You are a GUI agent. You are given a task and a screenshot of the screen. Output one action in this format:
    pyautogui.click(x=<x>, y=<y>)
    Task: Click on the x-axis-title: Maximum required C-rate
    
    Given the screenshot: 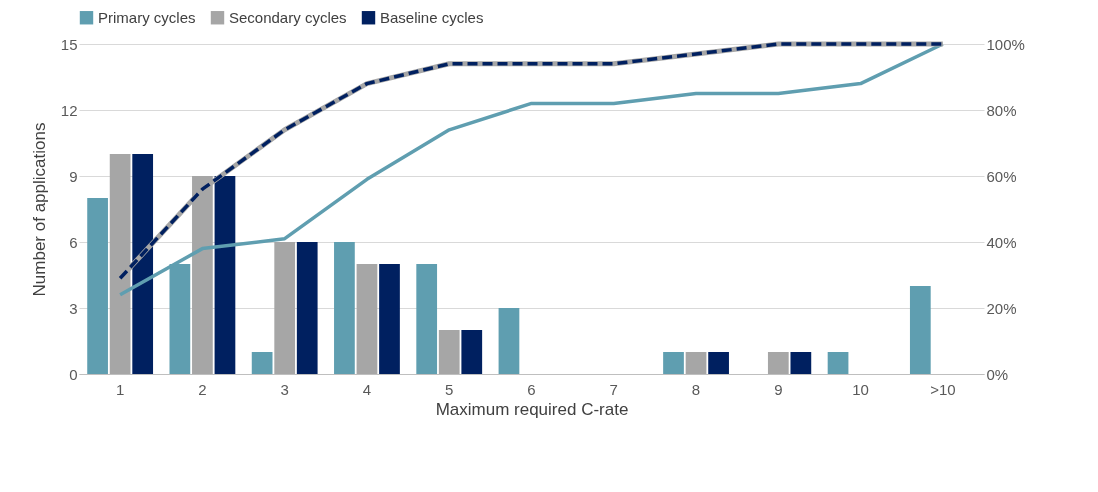 What is the action you would take?
    pyautogui.click(x=532, y=409)
    